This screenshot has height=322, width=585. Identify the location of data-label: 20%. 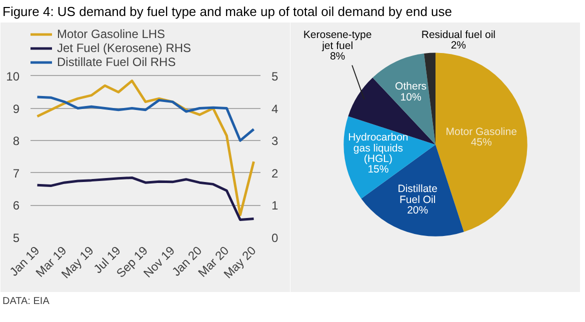
(417, 210).